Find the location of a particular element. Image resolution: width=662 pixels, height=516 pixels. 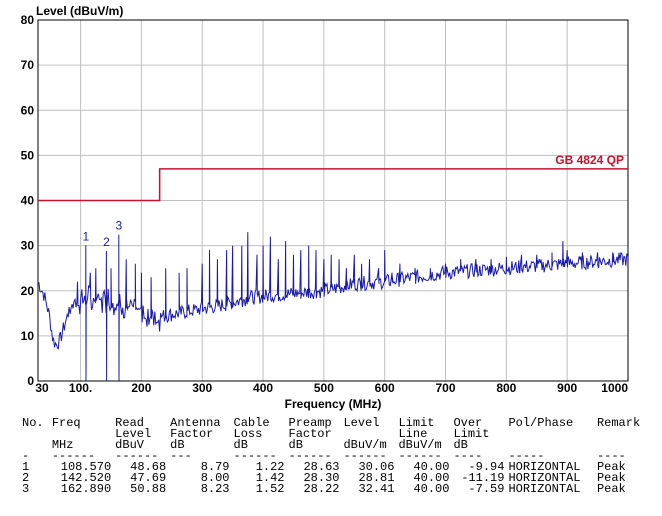

table-cell: -11.19 is located at coordinates (483, 478).